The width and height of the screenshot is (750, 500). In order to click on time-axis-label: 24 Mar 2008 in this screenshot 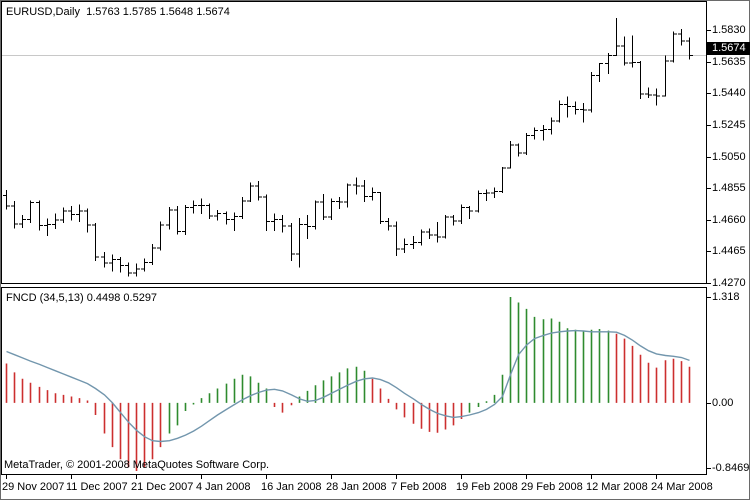, I will do `click(682, 487)`.